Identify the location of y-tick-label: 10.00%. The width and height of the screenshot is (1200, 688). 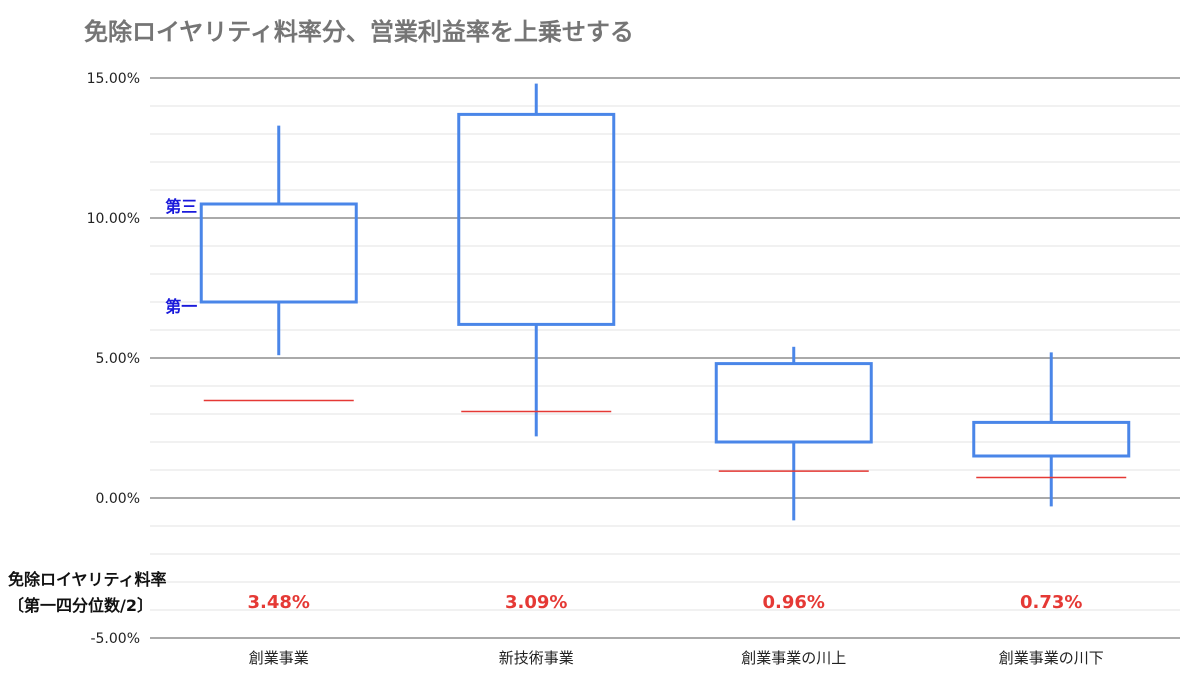
(113, 219).